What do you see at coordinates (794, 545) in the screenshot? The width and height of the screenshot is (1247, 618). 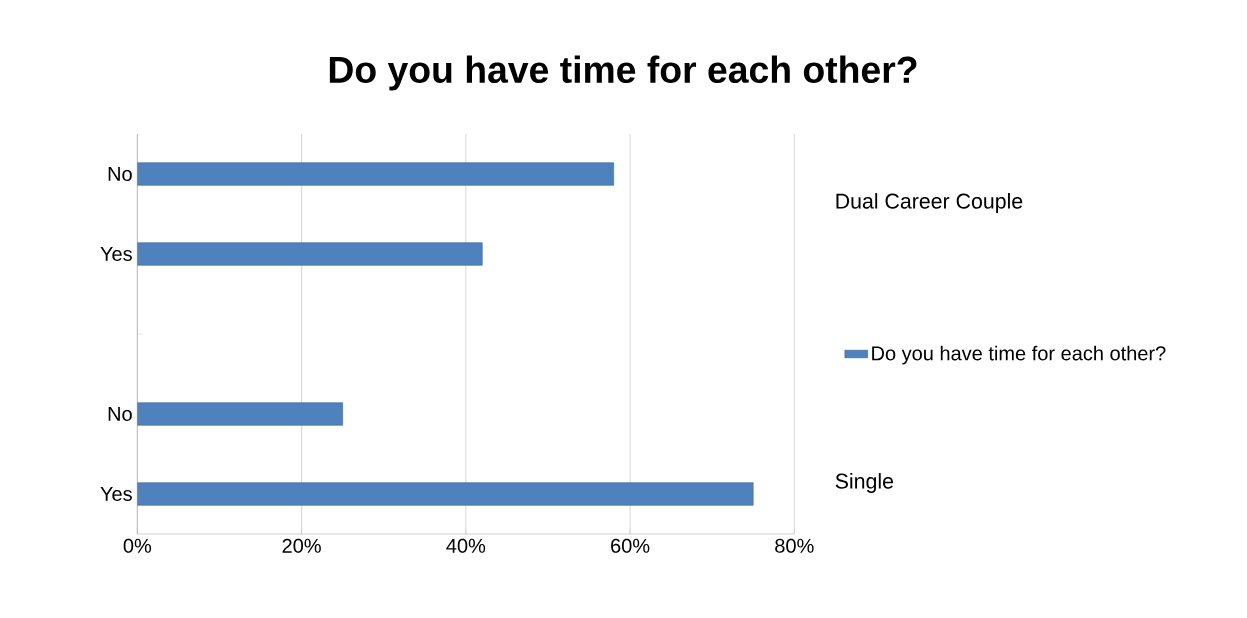 I see `x-tick-label: 80%` at bounding box center [794, 545].